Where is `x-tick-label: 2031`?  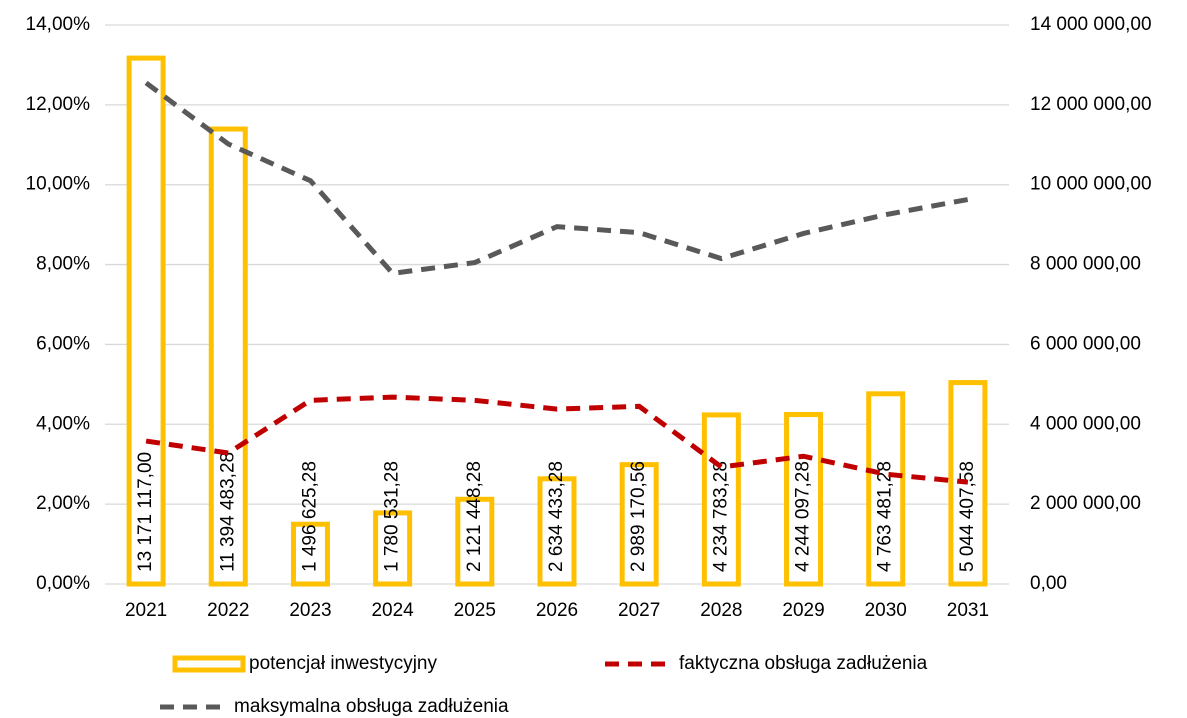
x-tick-label: 2031 is located at coordinates (968, 610).